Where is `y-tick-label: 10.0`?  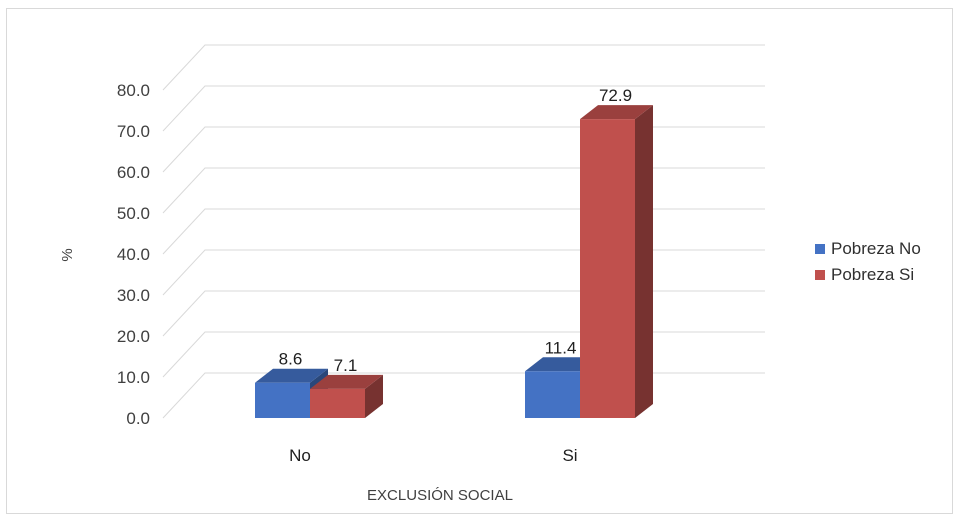
y-tick-label: 10.0 is located at coordinates (133, 377).